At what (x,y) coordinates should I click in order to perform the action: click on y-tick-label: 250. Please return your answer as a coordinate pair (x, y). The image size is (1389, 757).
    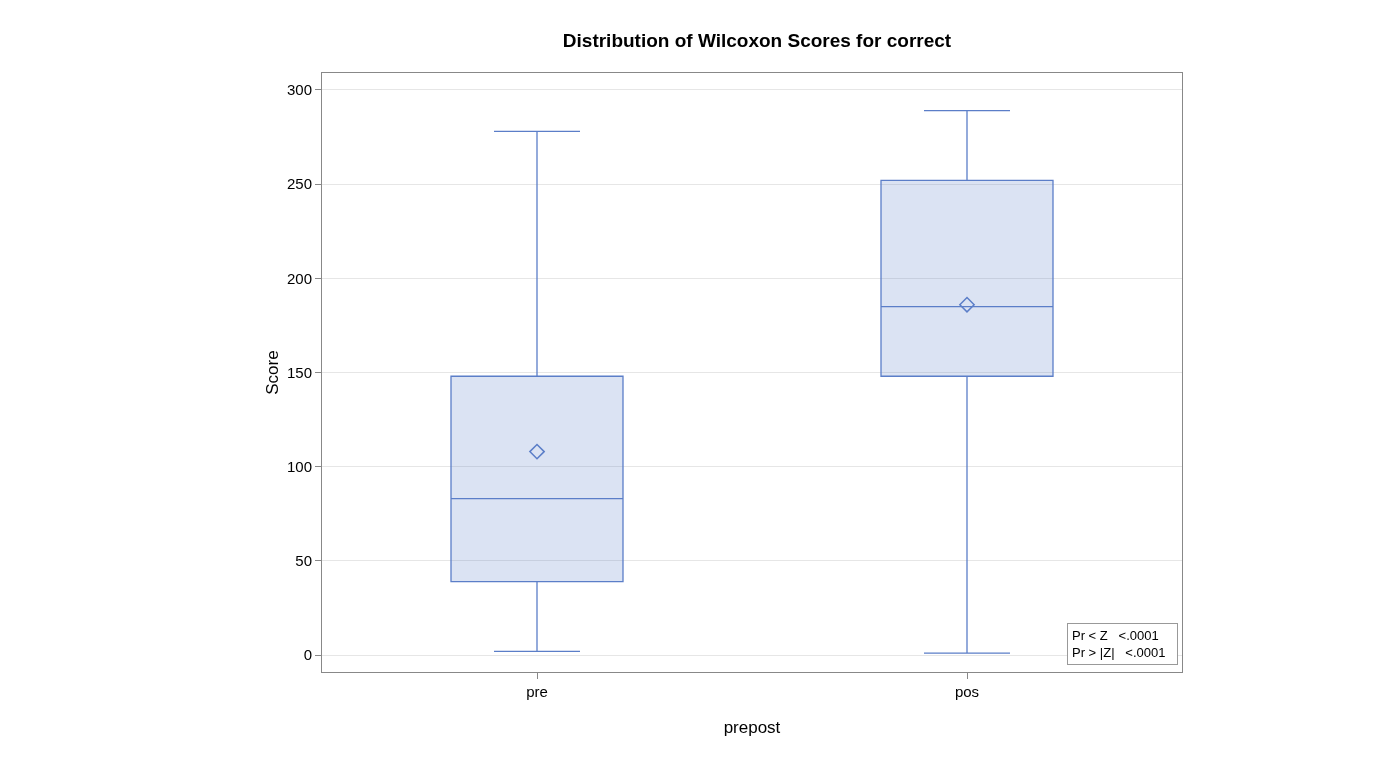
    Looking at the image, I should click on (299, 184).